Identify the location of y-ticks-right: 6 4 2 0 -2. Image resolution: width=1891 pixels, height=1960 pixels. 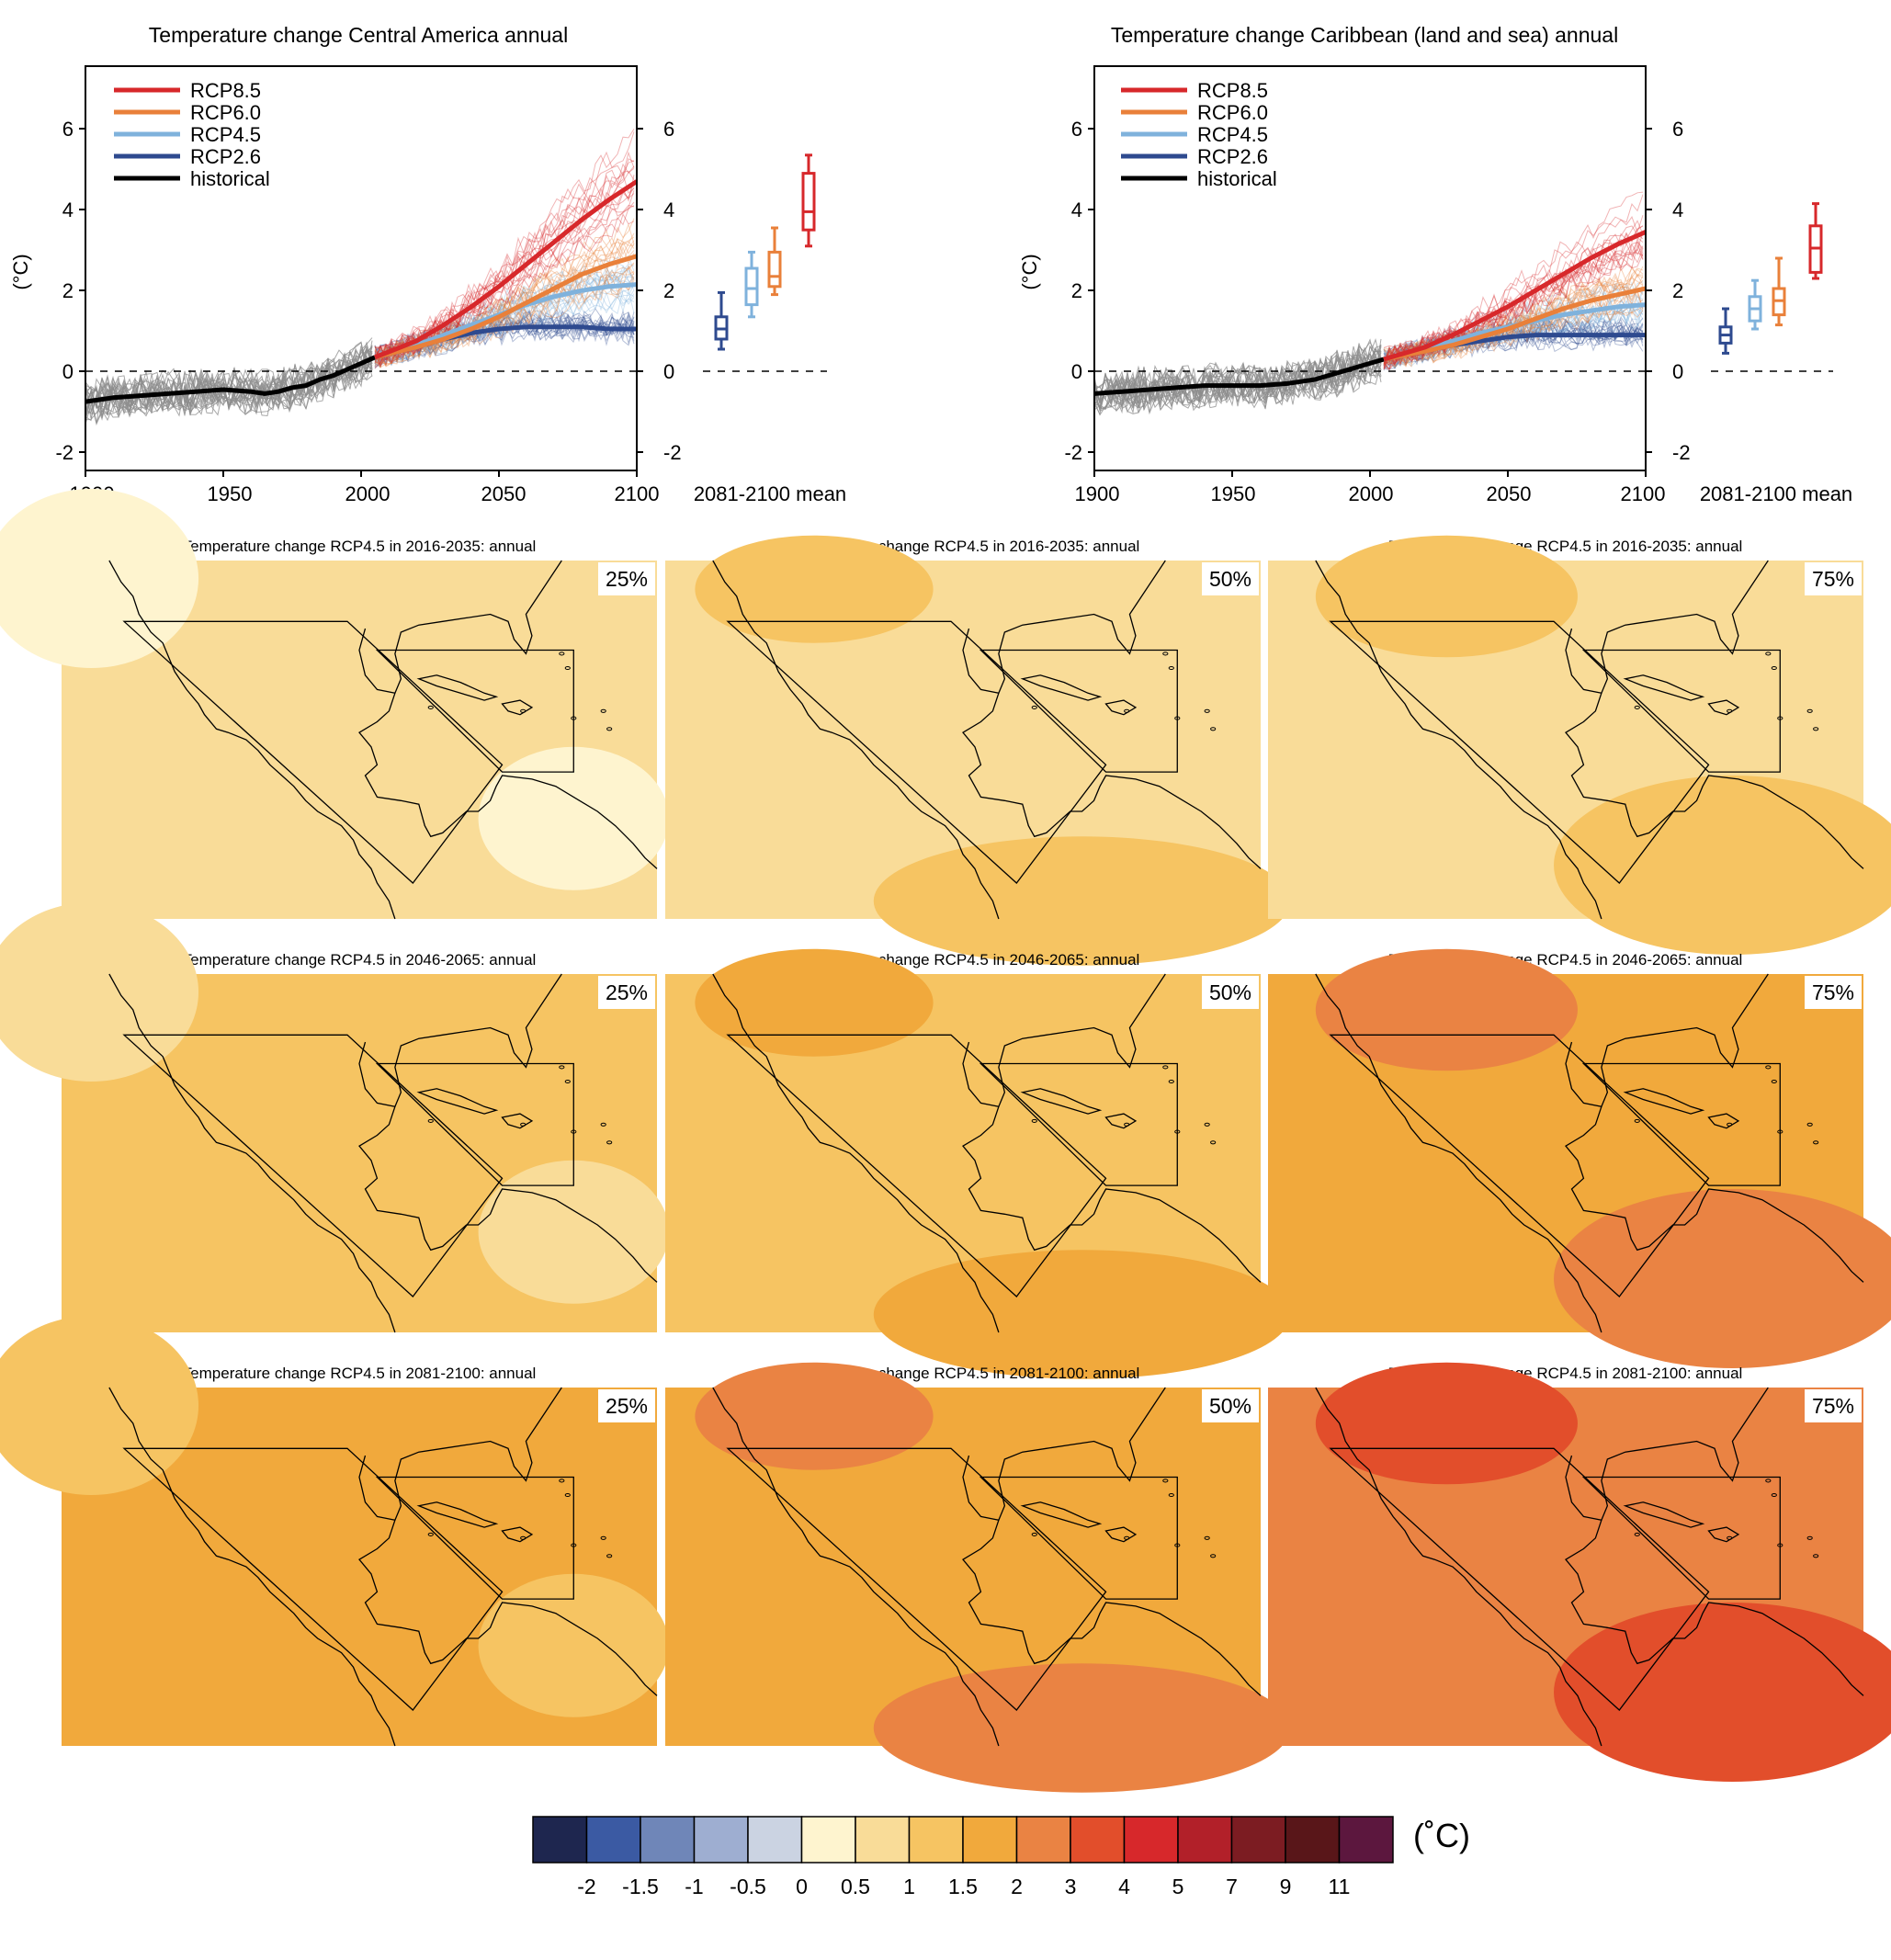
(1668, 291).